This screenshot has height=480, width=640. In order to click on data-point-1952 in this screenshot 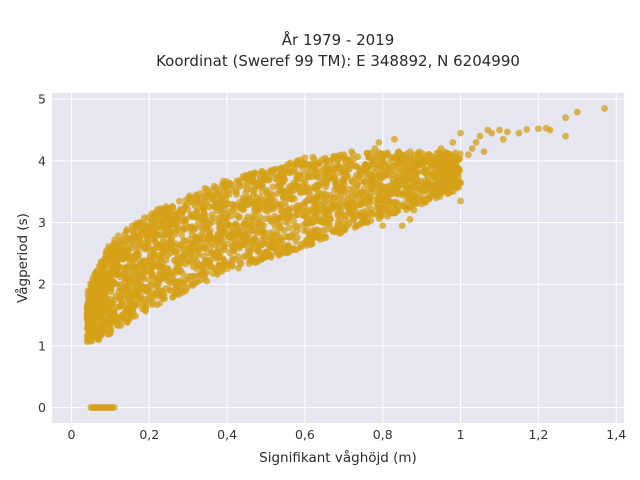, I will do `click(288, 221)`.